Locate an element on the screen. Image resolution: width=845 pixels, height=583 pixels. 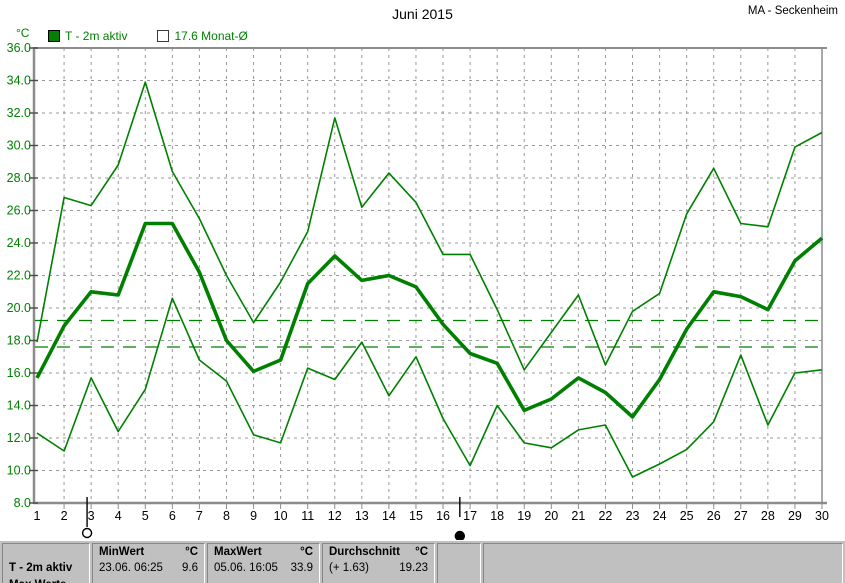
durchschnitt-delta: (+ 1.63) is located at coordinates (349, 568).